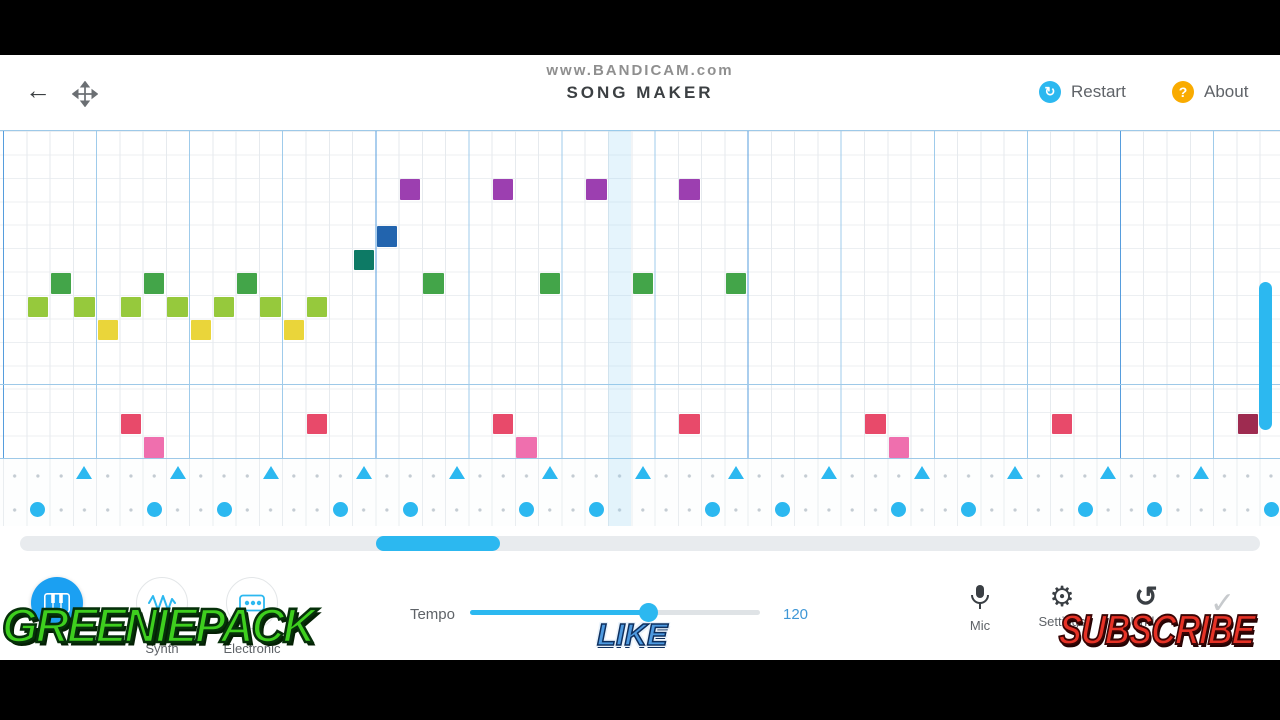  Describe the element at coordinates (363, 260) in the screenshot. I see `note-cell-teal` at that location.